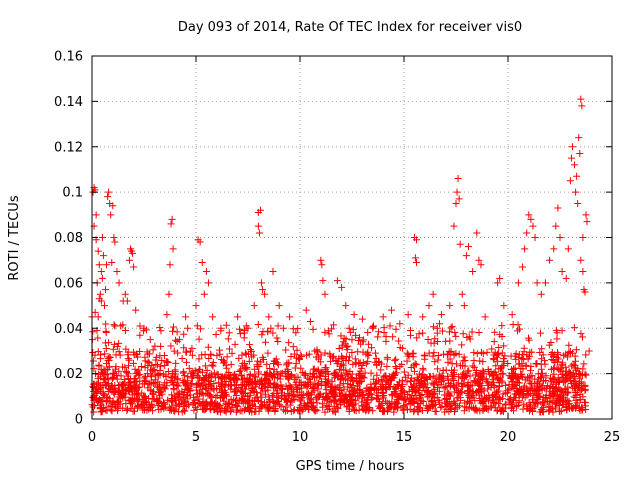  Describe the element at coordinates (68, 238) in the screenshot. I see `y-tick-label: 0.08` at that location.